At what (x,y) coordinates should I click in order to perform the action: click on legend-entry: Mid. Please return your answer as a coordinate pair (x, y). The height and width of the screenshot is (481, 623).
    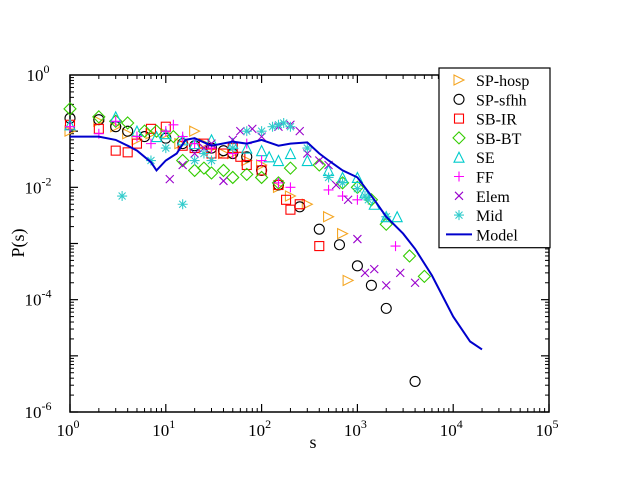
    Looking at the image, I should click on (478, 216).